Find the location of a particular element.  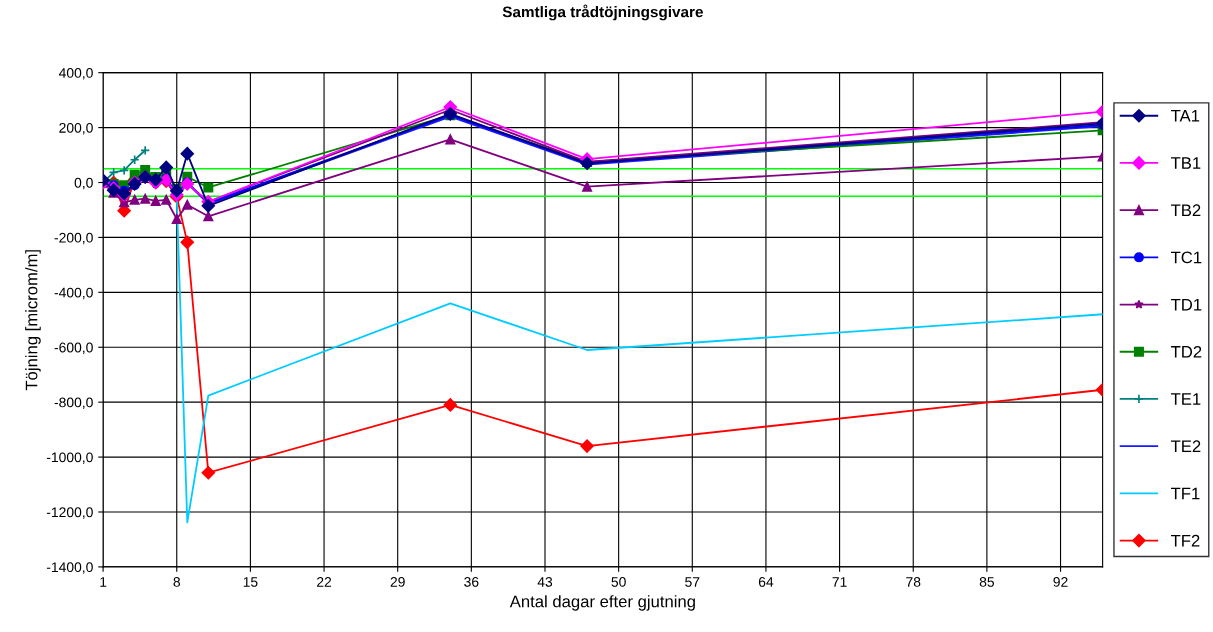

y-tick-label: 0,0 is located at coordinates (83, 183).